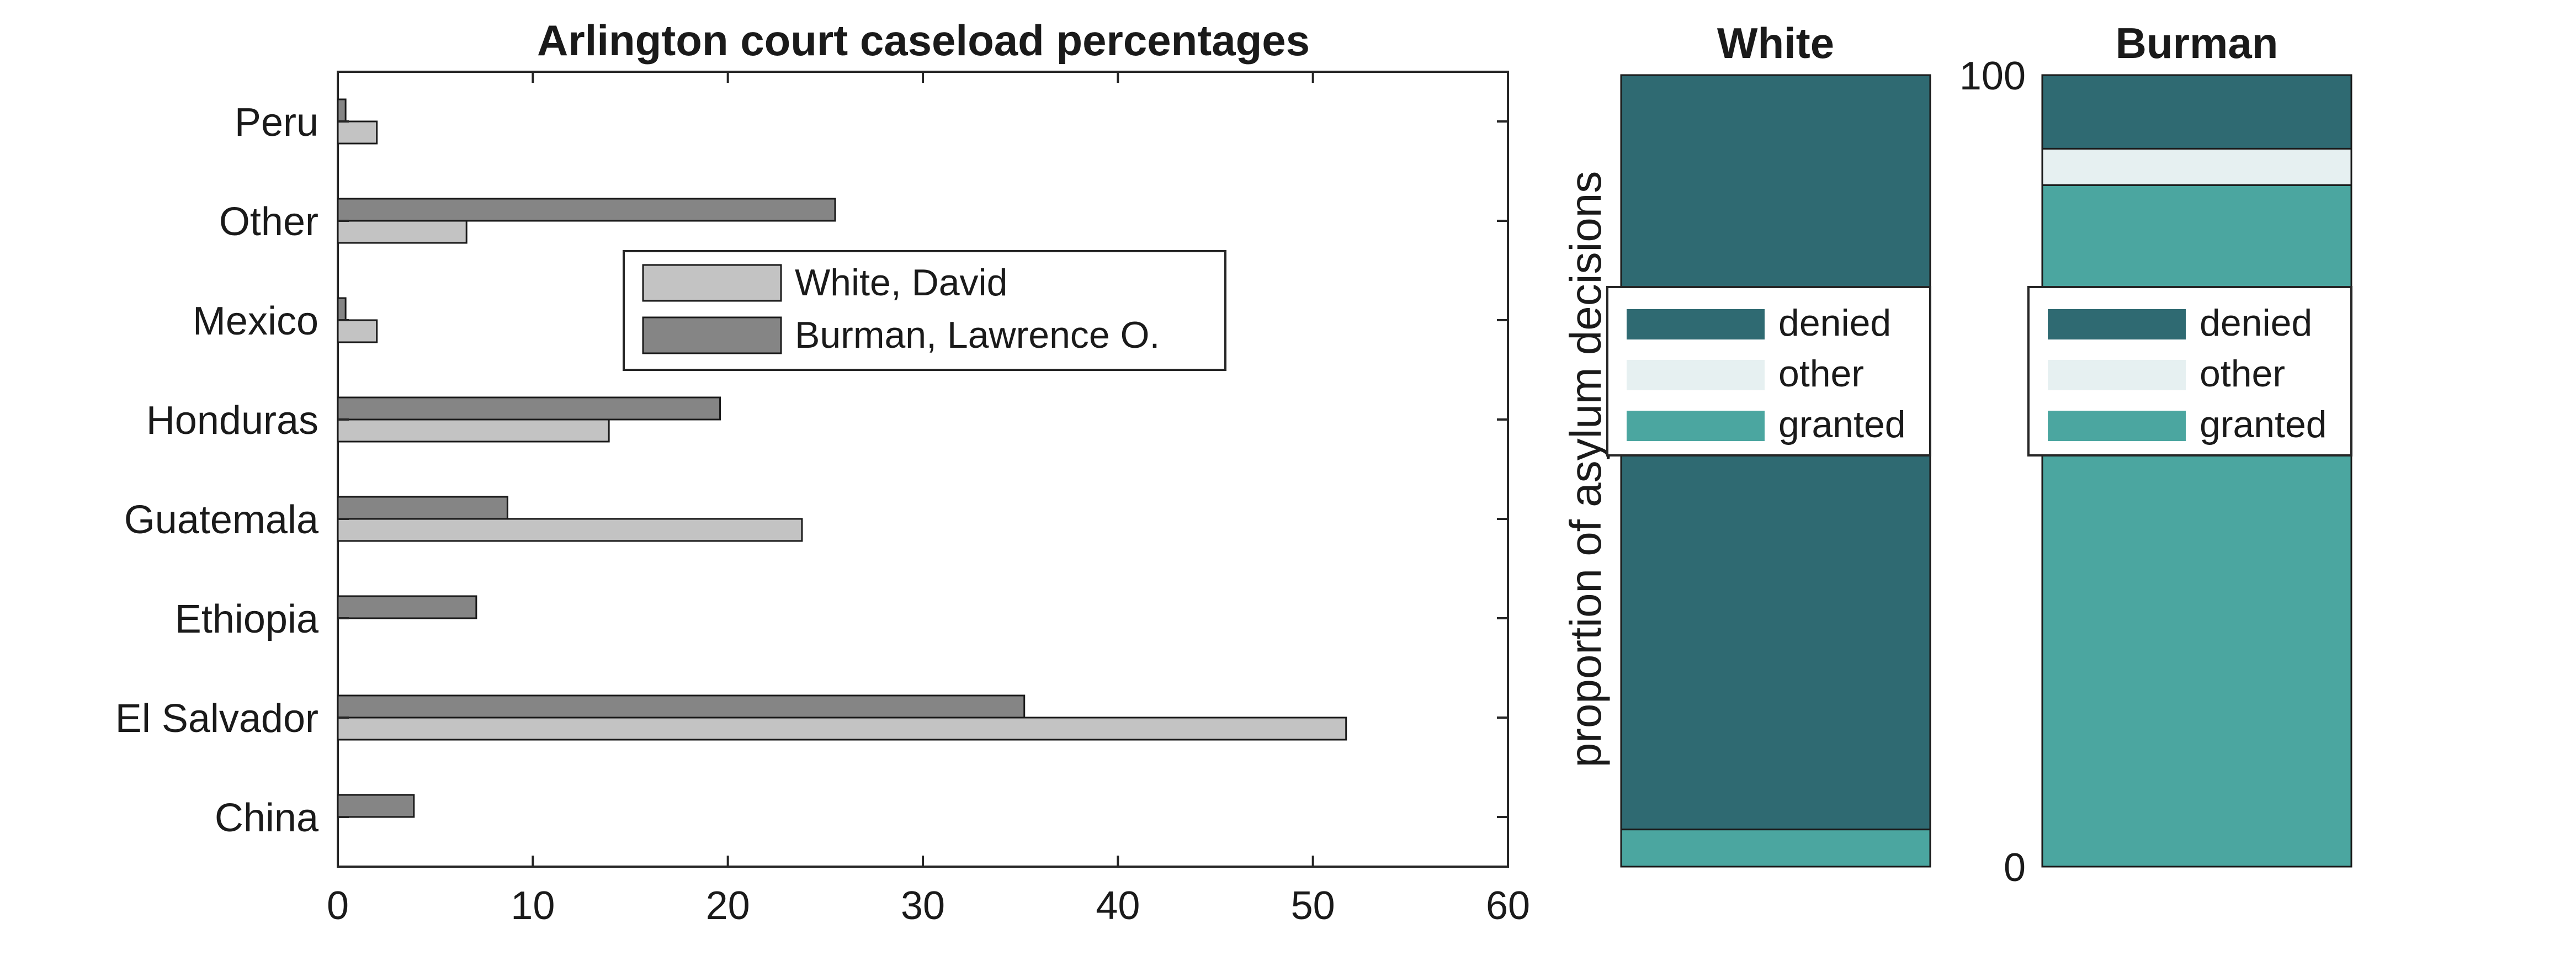 This screenshot has width=2576, height=966. Describe the element at coordinates (1768, 444) in the screenshot. I see `panel-white: White denied other granted` at that location.